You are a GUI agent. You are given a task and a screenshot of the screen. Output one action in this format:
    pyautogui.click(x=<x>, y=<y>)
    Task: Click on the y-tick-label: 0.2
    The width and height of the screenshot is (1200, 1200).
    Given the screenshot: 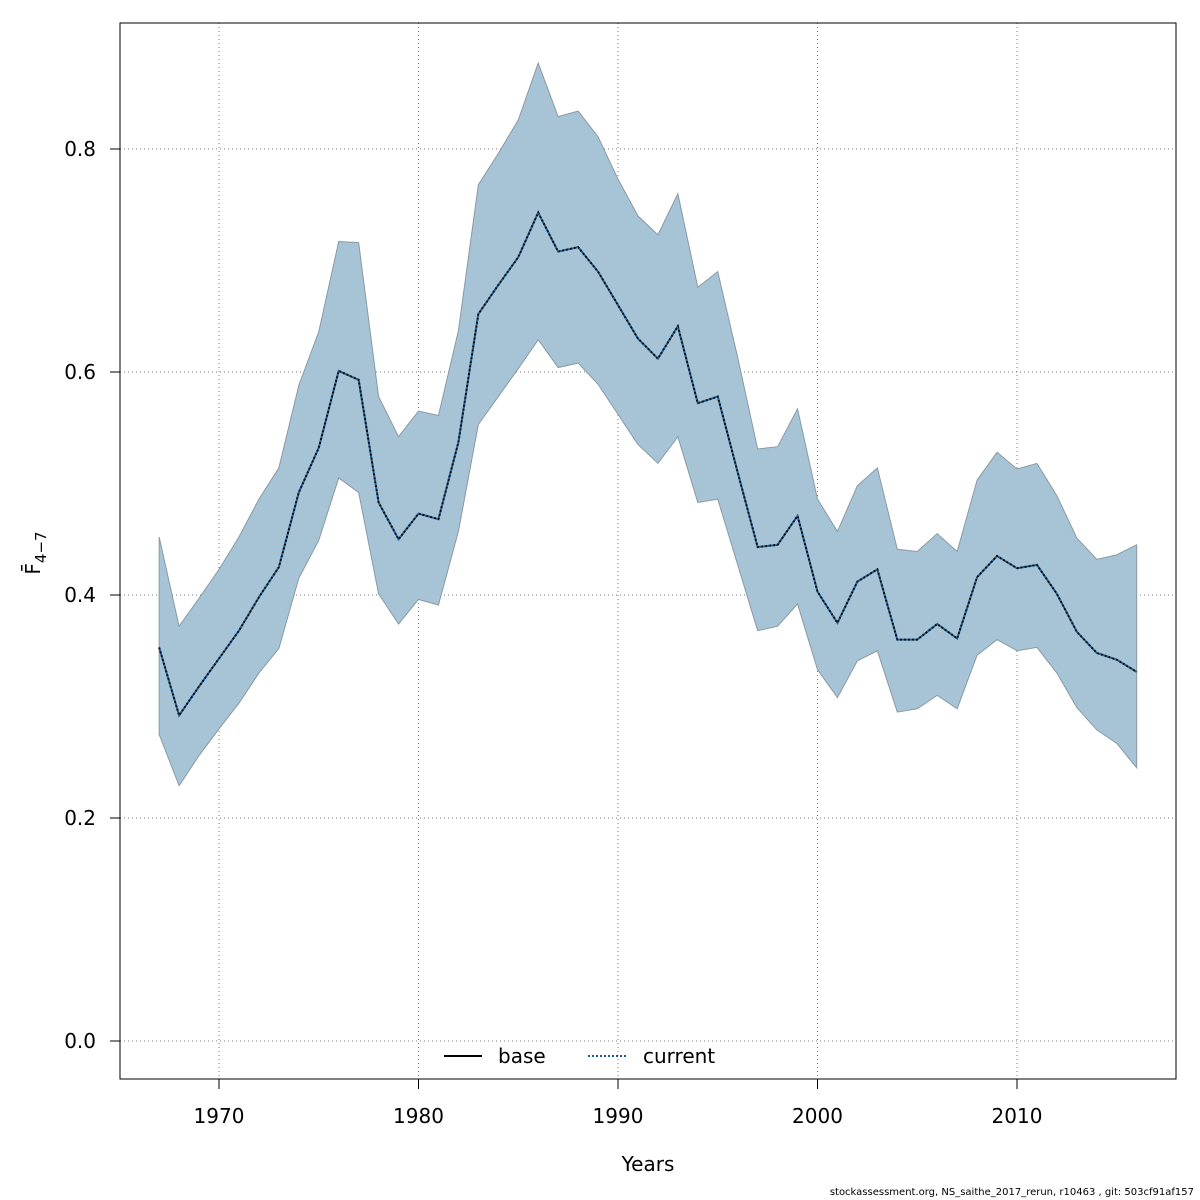 What is the action you would take?
    pyautogui.click(x=80, y=818)
    